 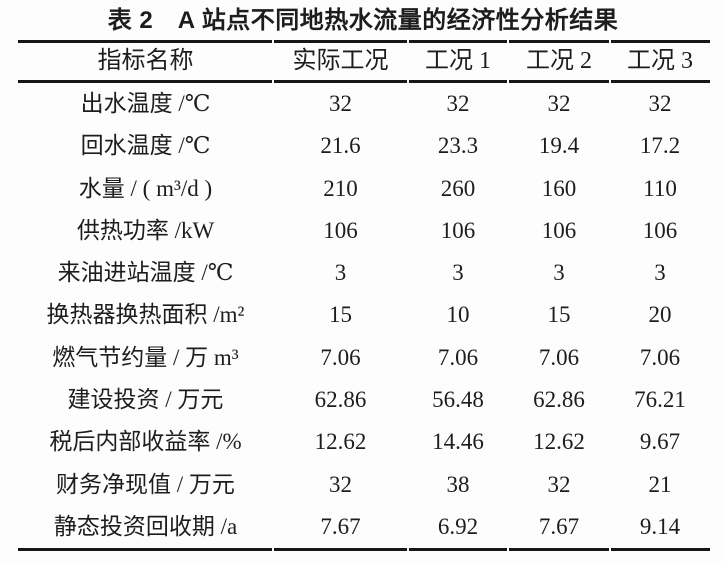 I want to click on row-label: 回水温度 /℃, so click(x=145, y=146).